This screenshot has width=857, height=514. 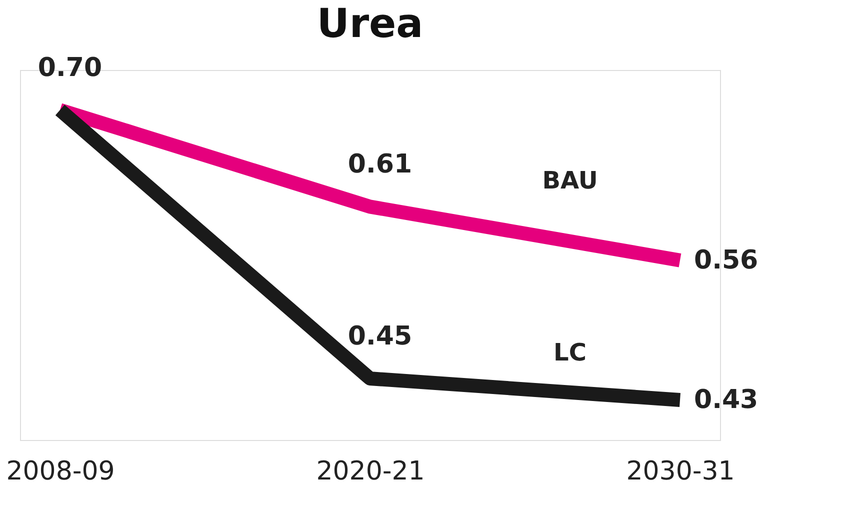 What do you see at coordinates (380, 165) in the screenshot?
I see `data-label: 0.61` at bounding box center [380, 165].